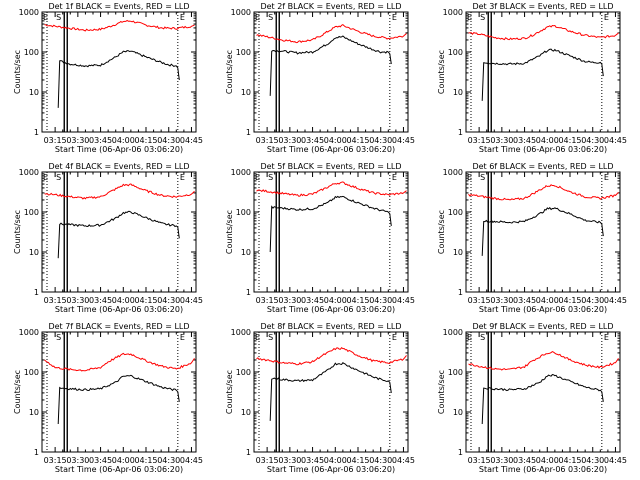 The width and height of the screenshot is (640, 480). I want to click on panel-title: Det 3f BLACK = Events, RED = LLD, so click(542, 6).